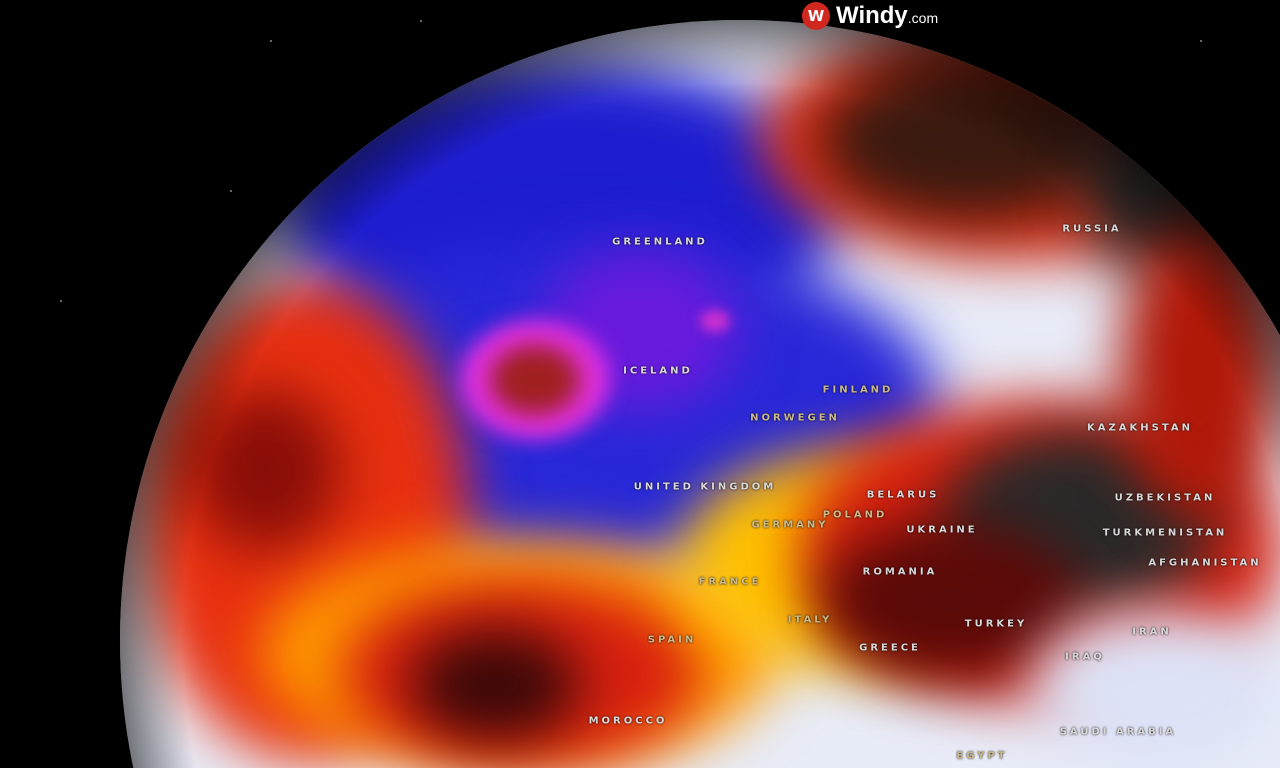 This screenshot has width=1280, height=768. Describe the element at coordinates (1140, 428) in the screenshot. I see `label-kazakhstan: KAZAKHSTAN` at that location.